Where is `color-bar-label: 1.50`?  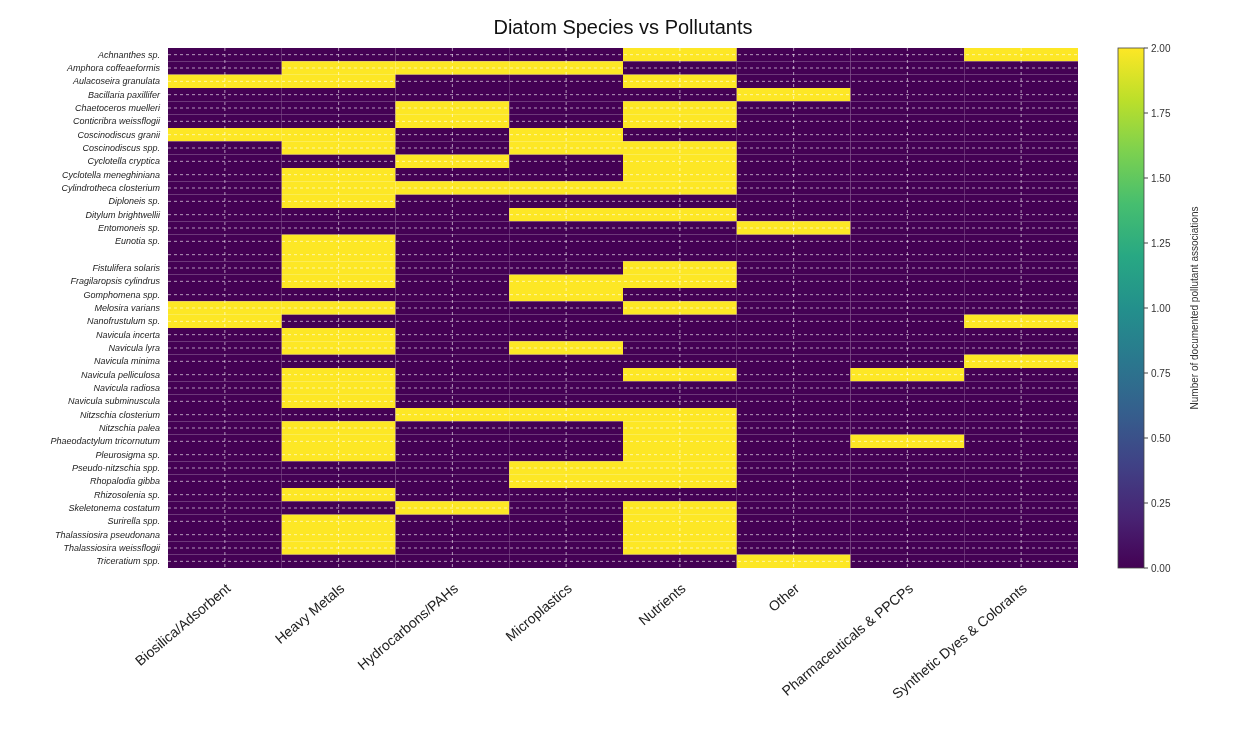
color-bar-label: 1.50 is located at coordinates (1161, 178).